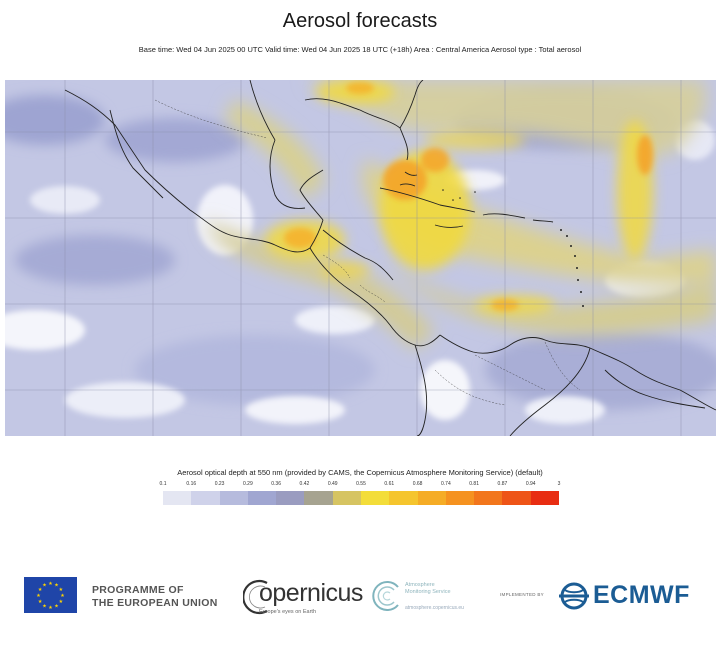  What do you see at coordinates (641, 595) in the screenshot?
I see `ecmwf-wordmark: ECMWF` at bounding box center [641, 595].